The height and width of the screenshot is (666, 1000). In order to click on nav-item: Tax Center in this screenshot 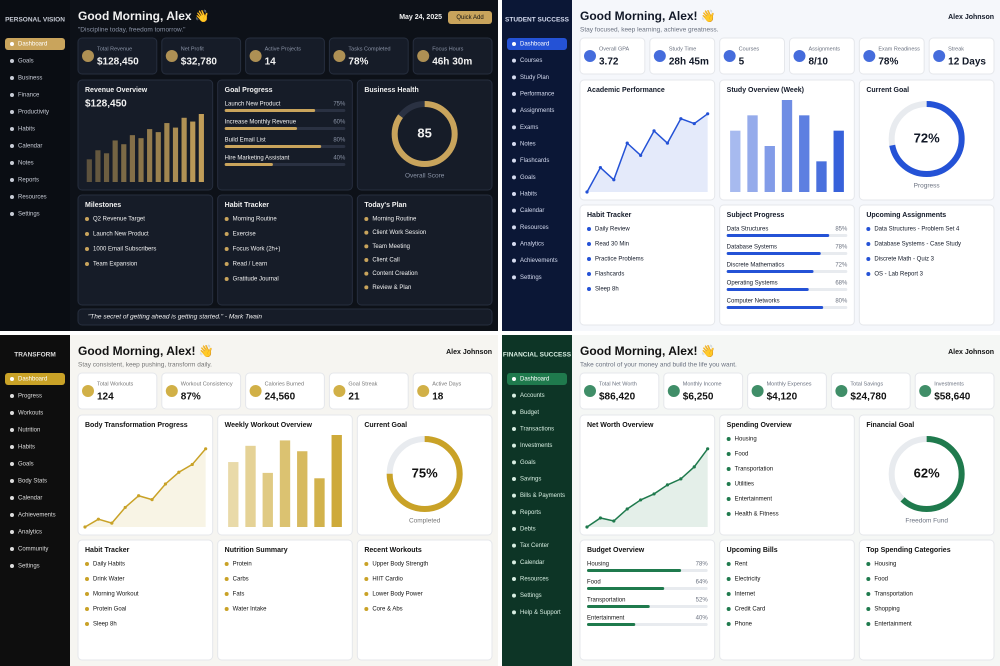, I will do `click(534, 546)`.